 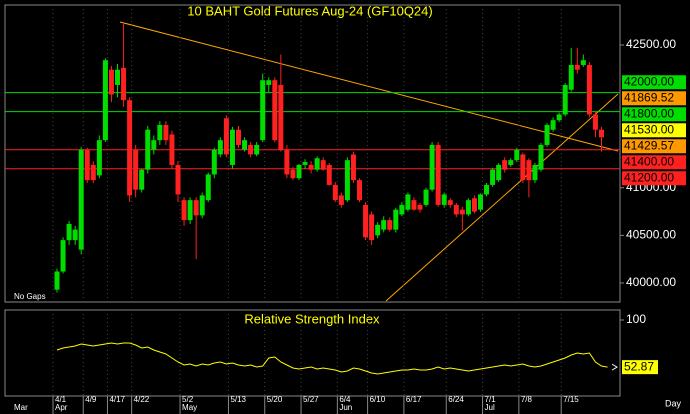 What do you see at coordinates (378, 399) in the screenshot?
I see `x-tick-label: 6/10` at bounding box center [378, 399].